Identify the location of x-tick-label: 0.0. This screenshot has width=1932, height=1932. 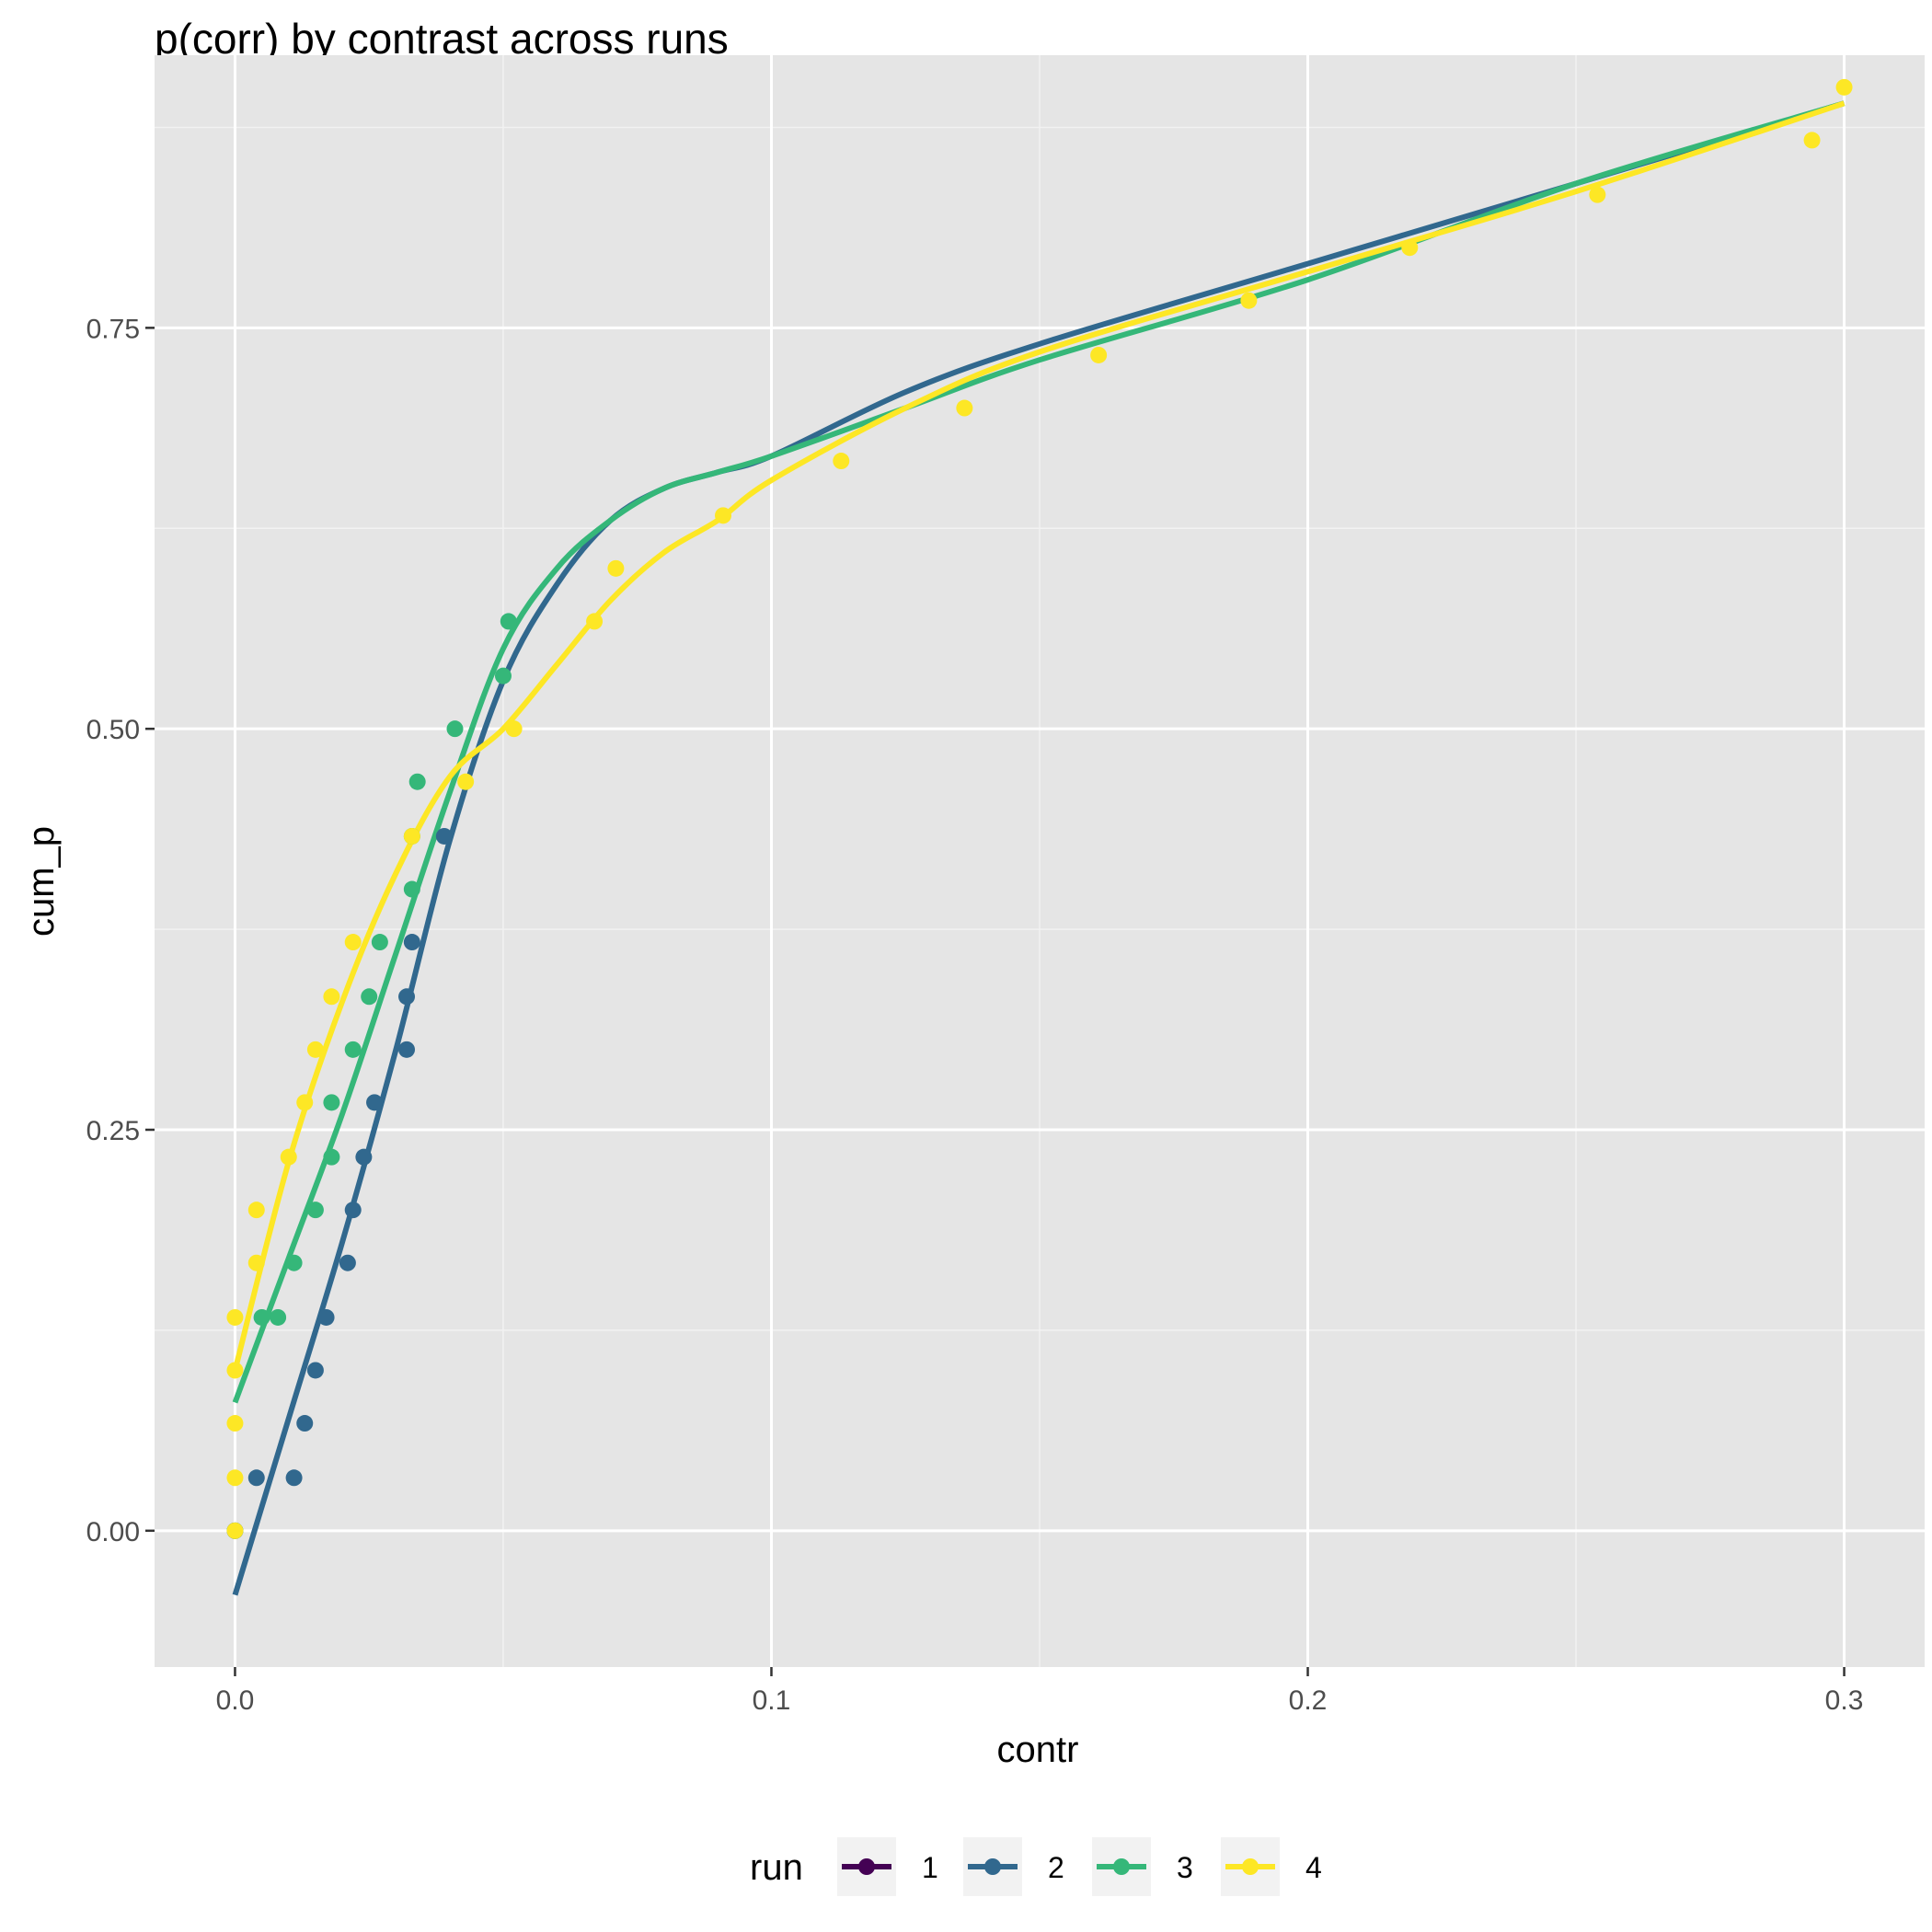
(235, 1700).